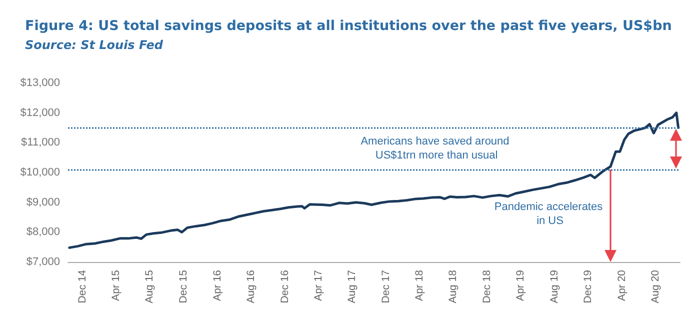 Image resolution: width=700 pixels, height=323 pixels. I want to click on x-tick-label: Aug 18, so click(453, 287).